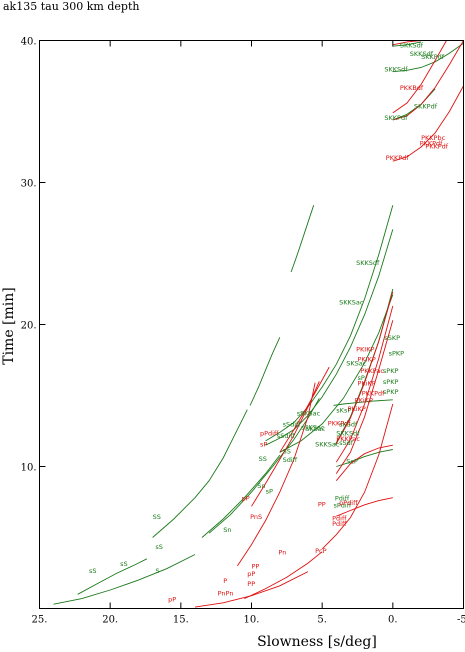 This screenshot has width=465, height=652. What do you see at coordinates (343, 506) in the screenshot?
I see `phase-label: sPdiff` at bounding box center [343, 506].